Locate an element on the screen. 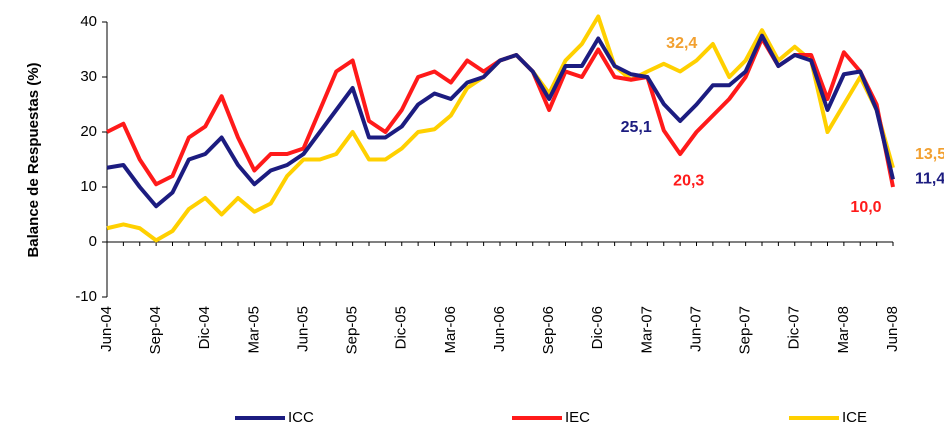  x-tick-label: Jun-07 is located at coordinates (695, 329).